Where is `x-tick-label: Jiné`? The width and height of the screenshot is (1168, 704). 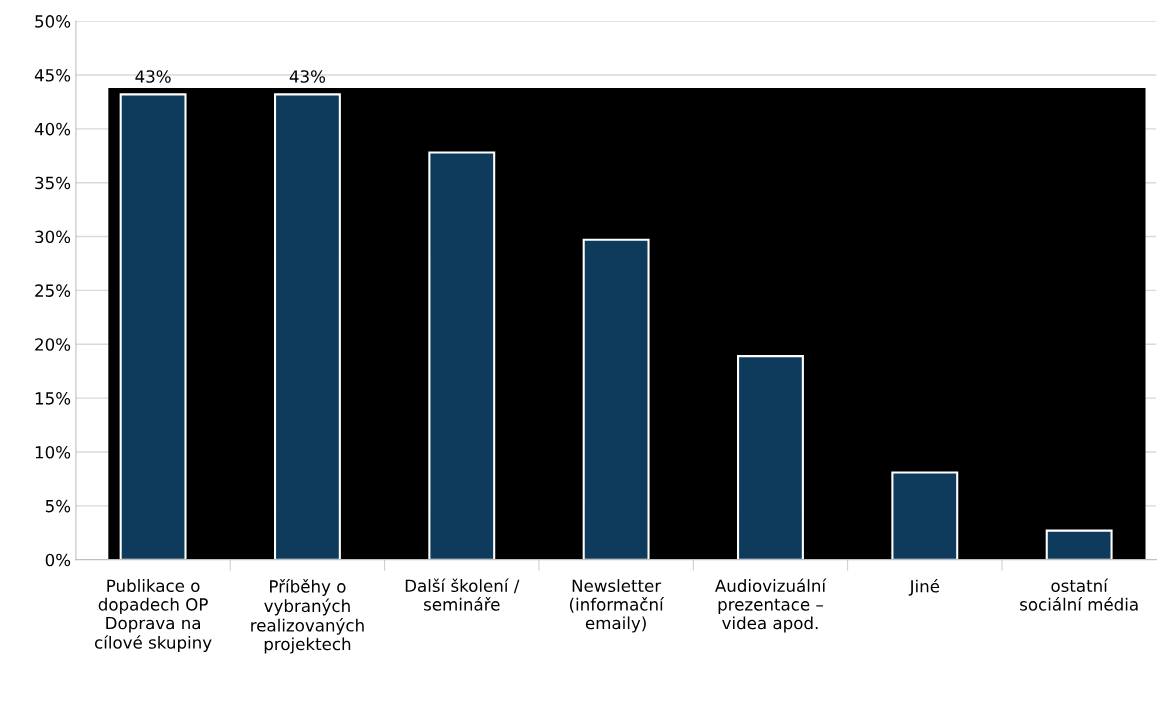 x-tick-label: Jiné is located at coordinates (924, 587).